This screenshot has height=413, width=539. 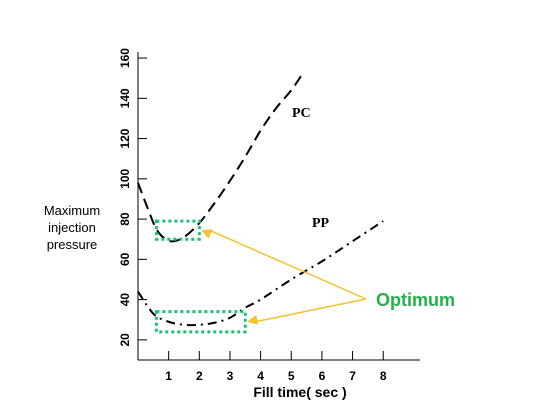 What do you see at coordinates (221, 157) in the screenshot?
I see `series-line-pc` at bounding box center [221, 157].